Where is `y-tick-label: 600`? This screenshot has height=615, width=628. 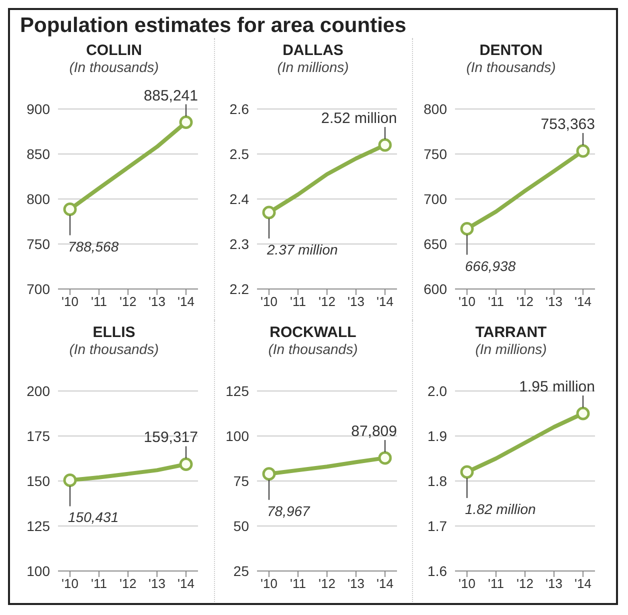
y-tick-label: 600 is located at coordinates (436, 288).